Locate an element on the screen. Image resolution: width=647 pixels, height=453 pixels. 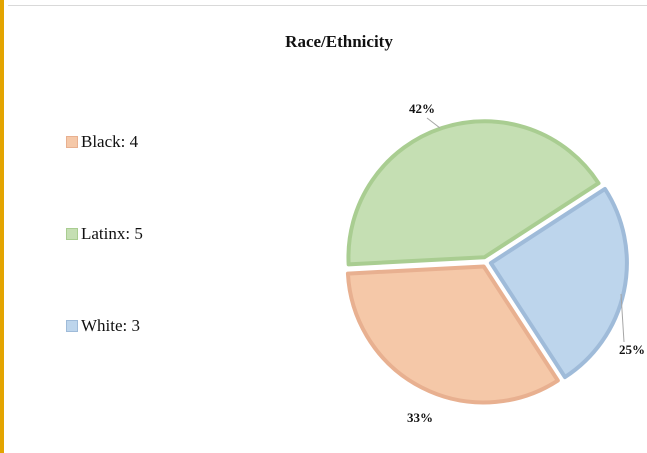
legend-item-latinx: Latinx: 5 is located at coordinates (104, 234).